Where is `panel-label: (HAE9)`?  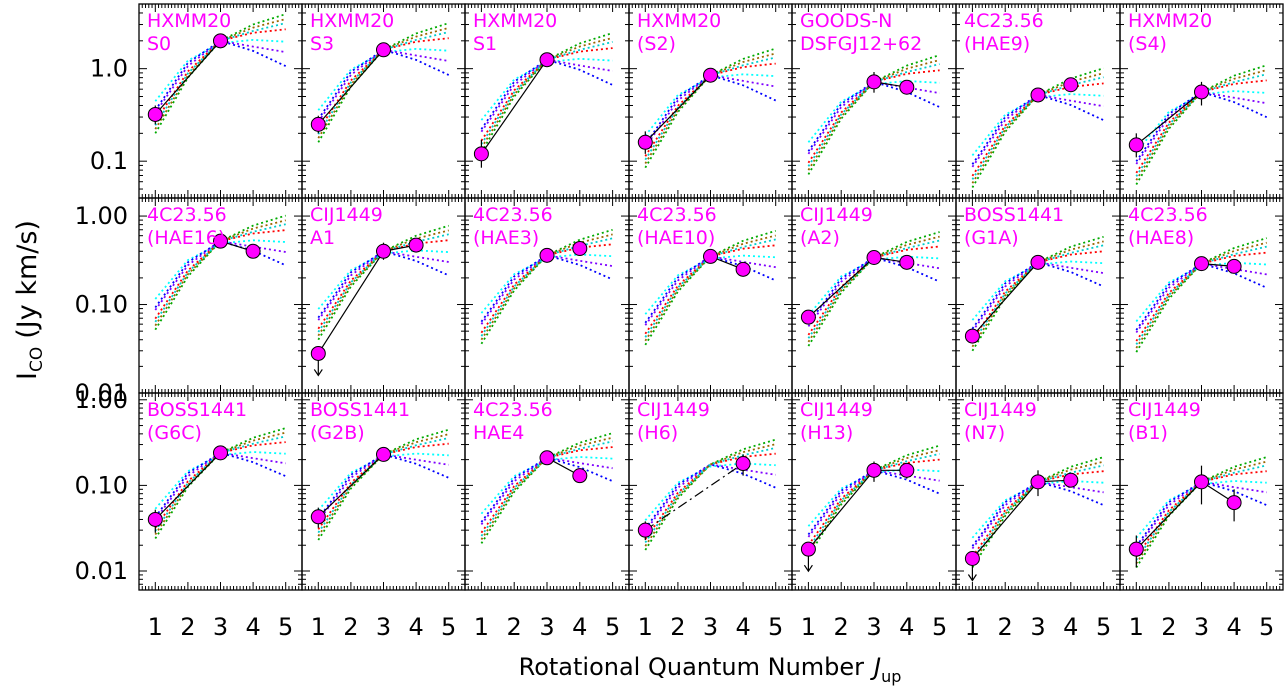 panel-label: (HAE9) is located at coordinates (997, 44).